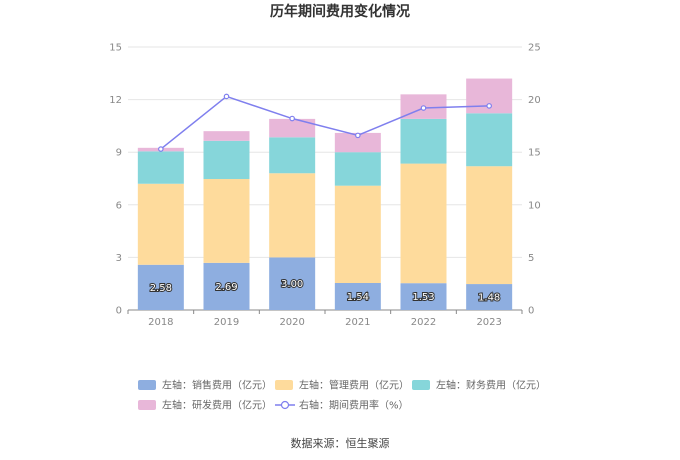  Describe the element at coordinates (534, 205) in the screenshot. I see `right-tick-label: 10` at that location.